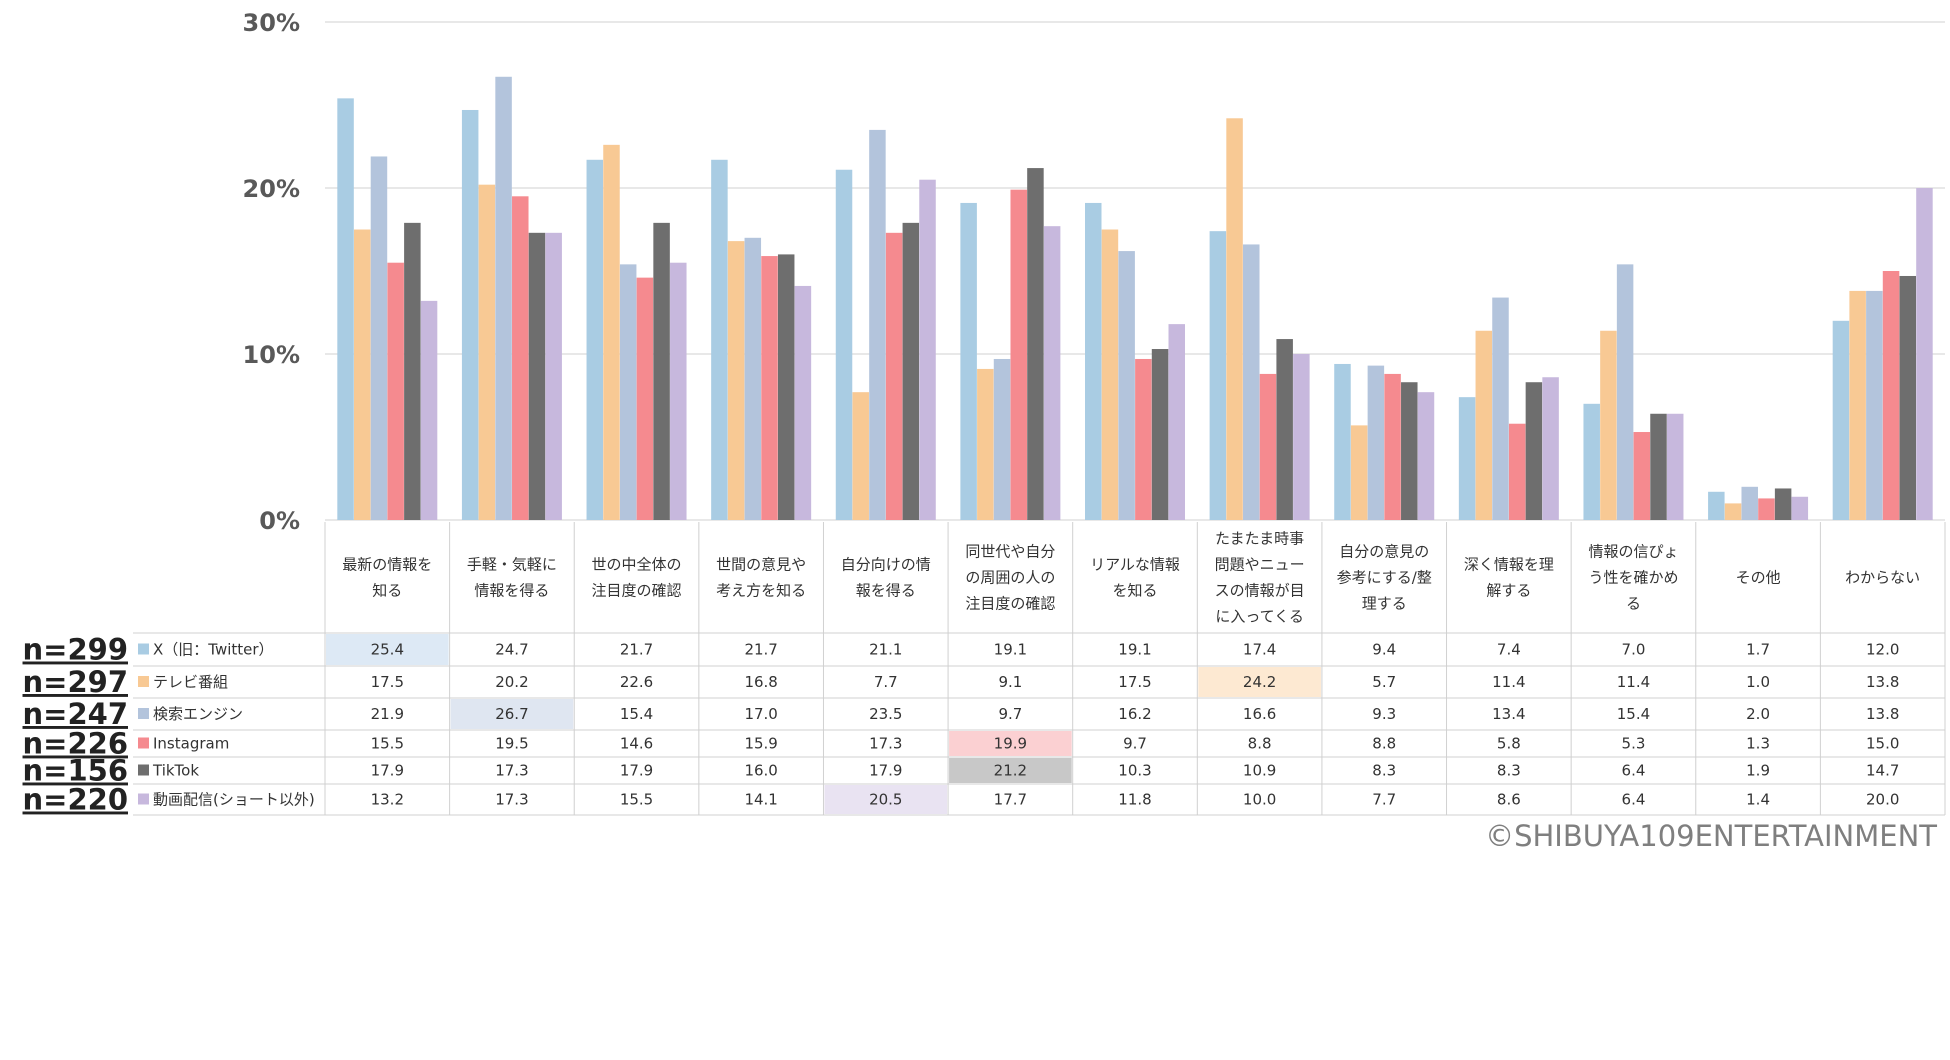  Describe the element at coordinates (387, 800) in the screenshot. I see `data-cell: 13.2` at that location.